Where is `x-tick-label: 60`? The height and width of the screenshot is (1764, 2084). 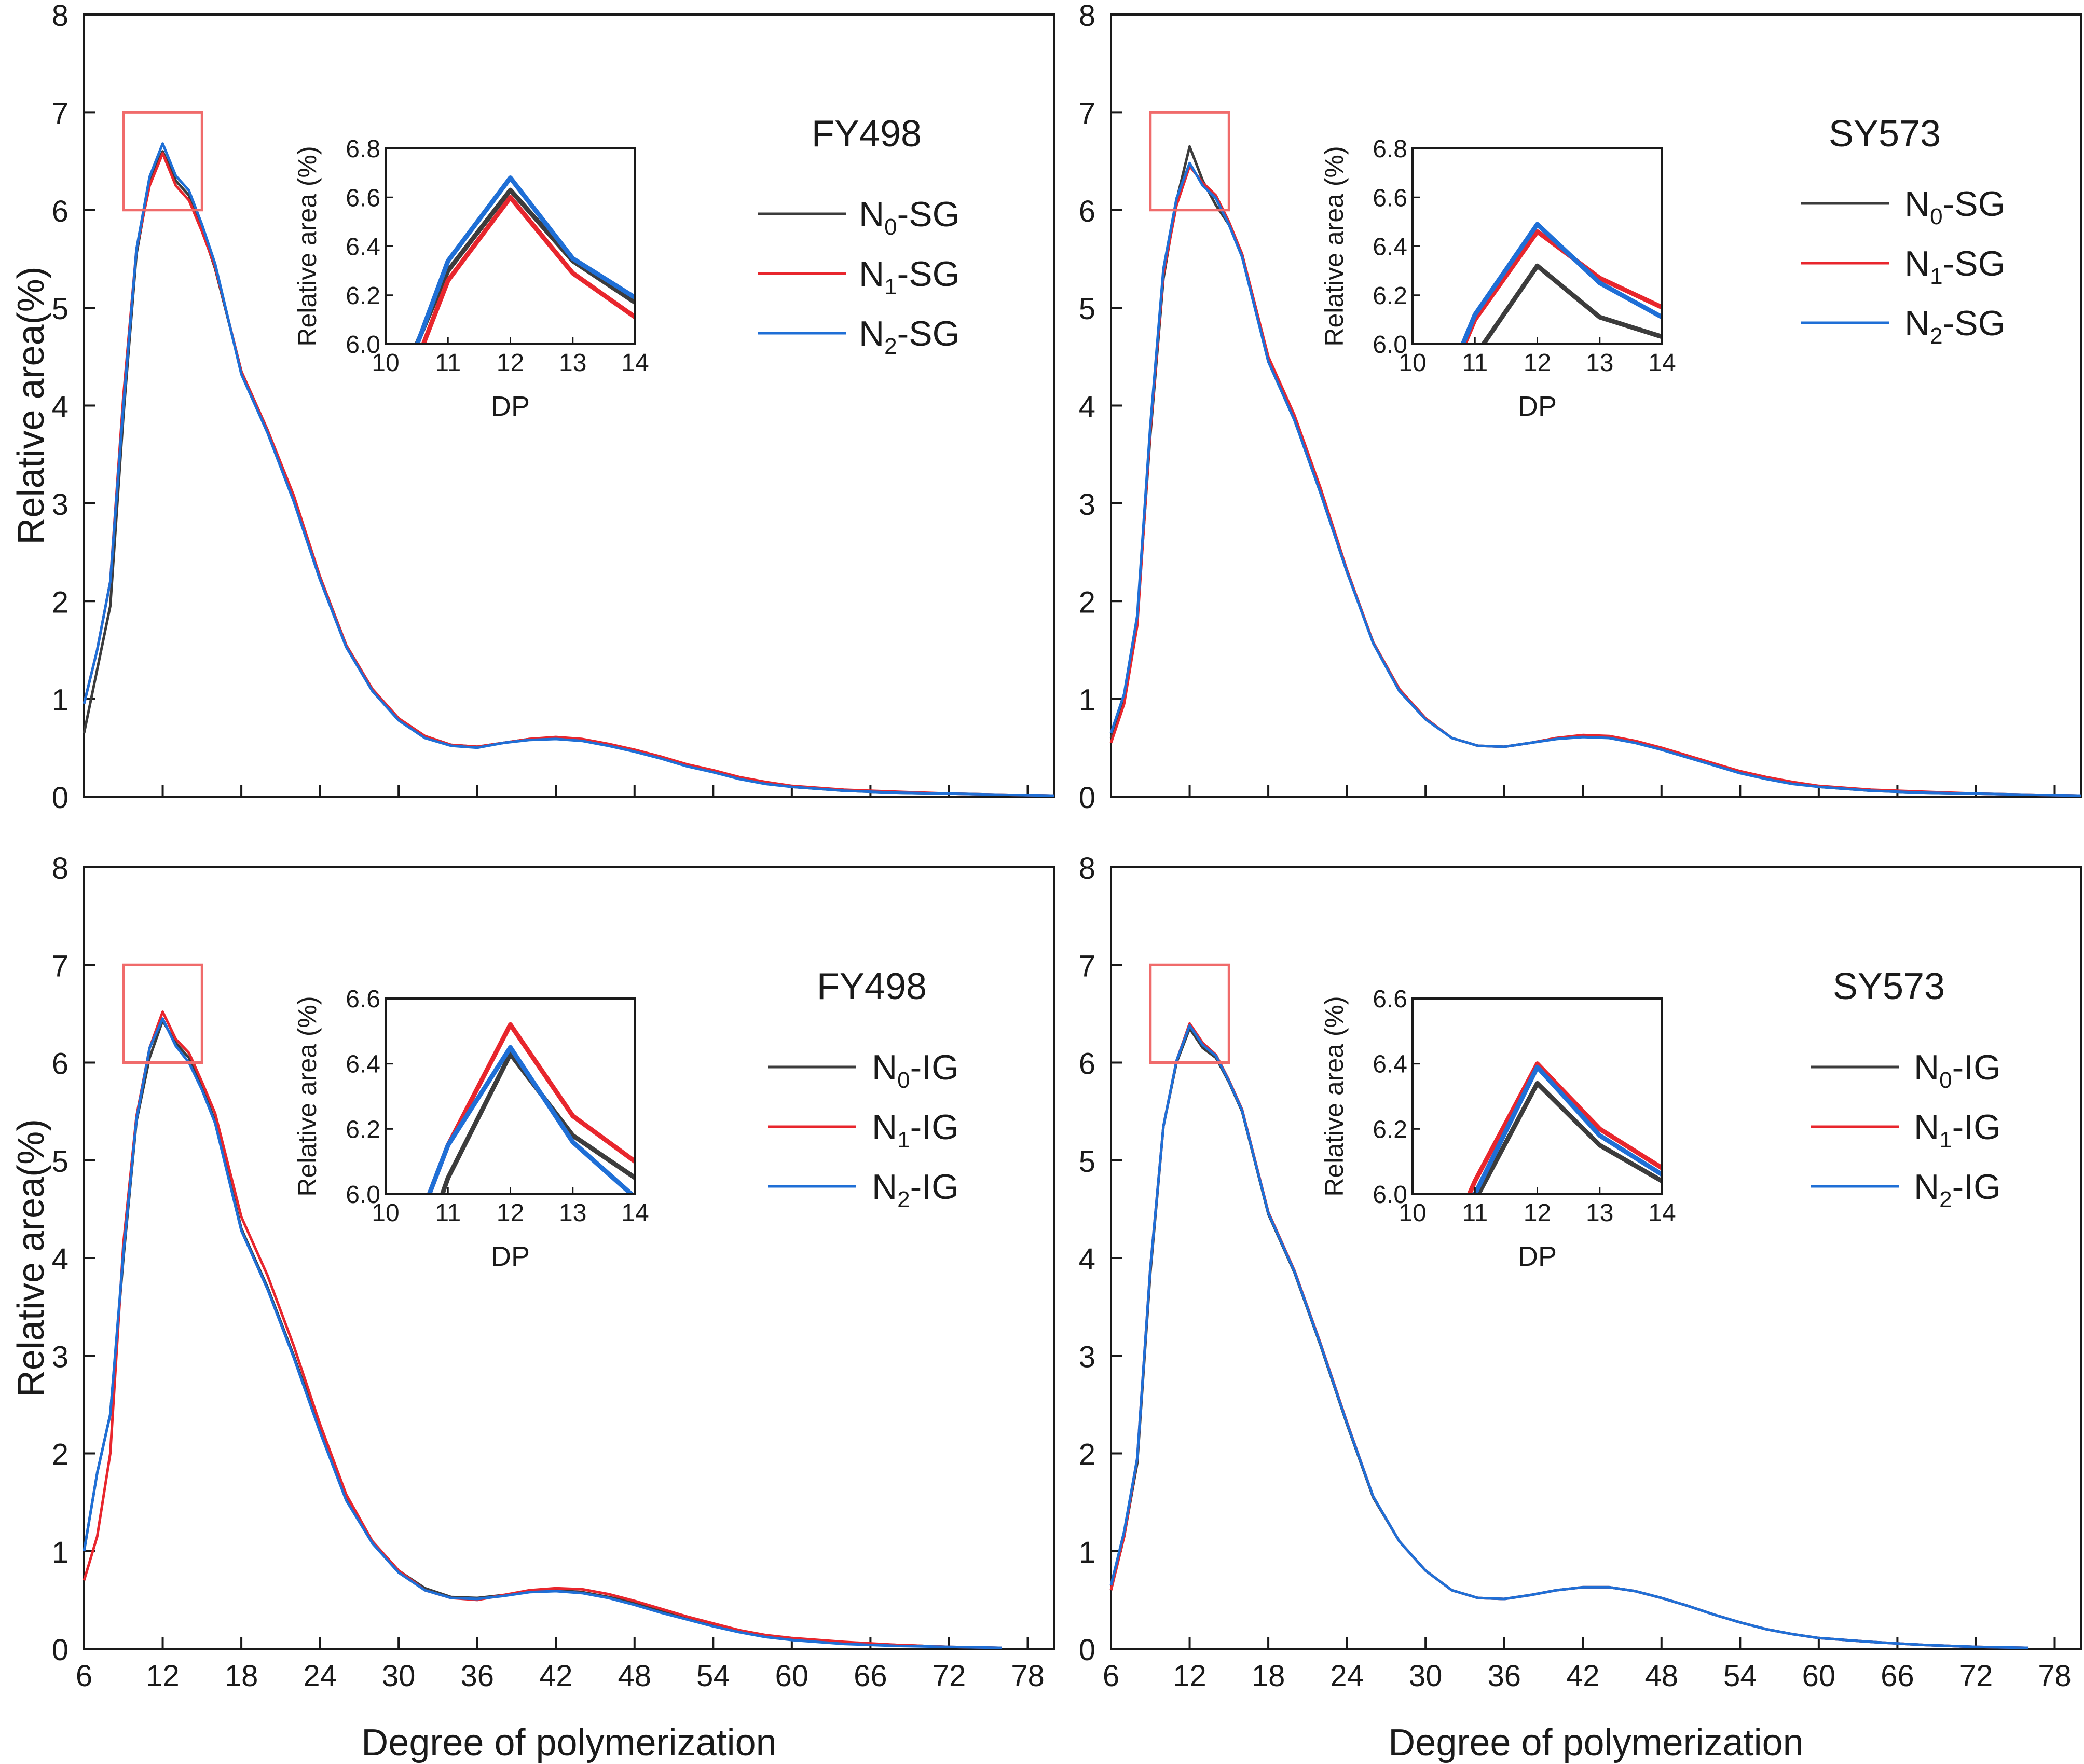
x-tick-label: 60 is located at coordinates (1819, 1676).